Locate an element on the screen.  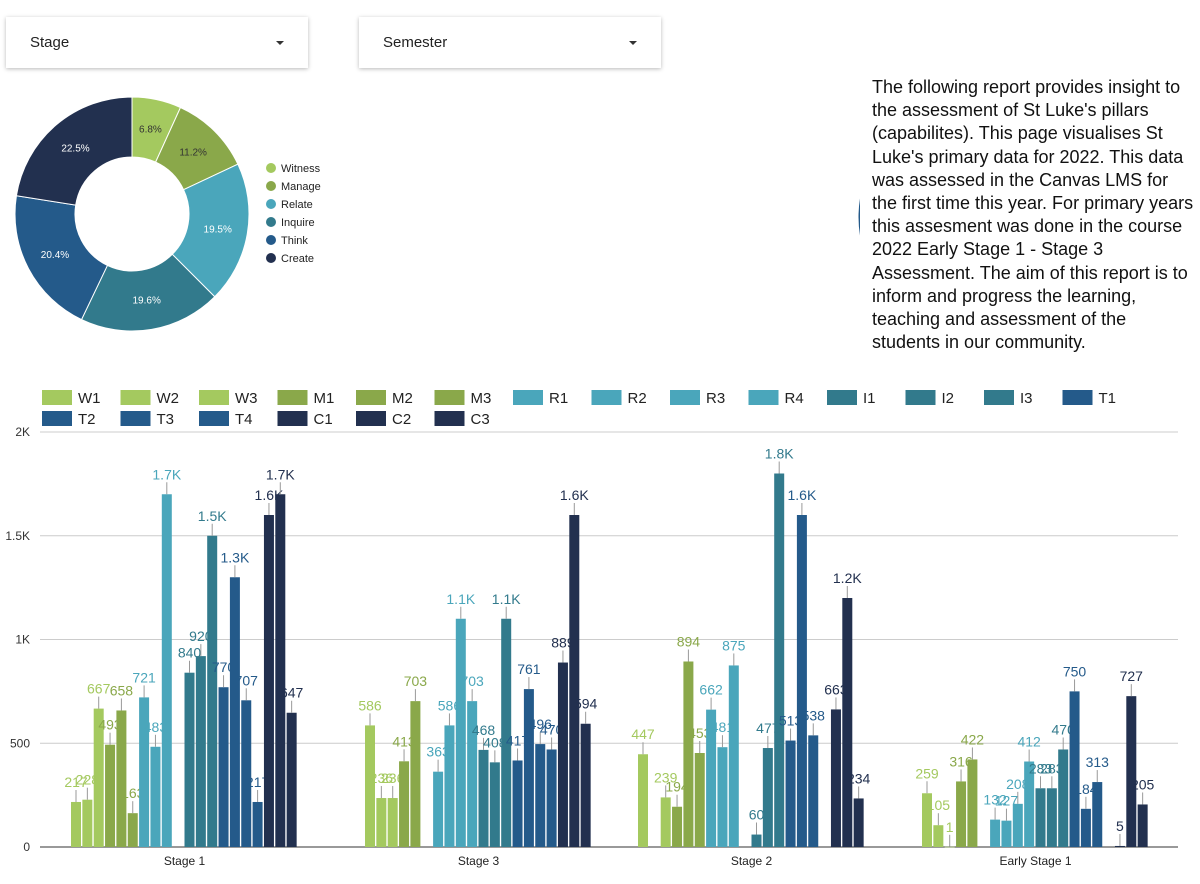
data-label-t1-stage-1: 770 is located at coordinates (224, 667).